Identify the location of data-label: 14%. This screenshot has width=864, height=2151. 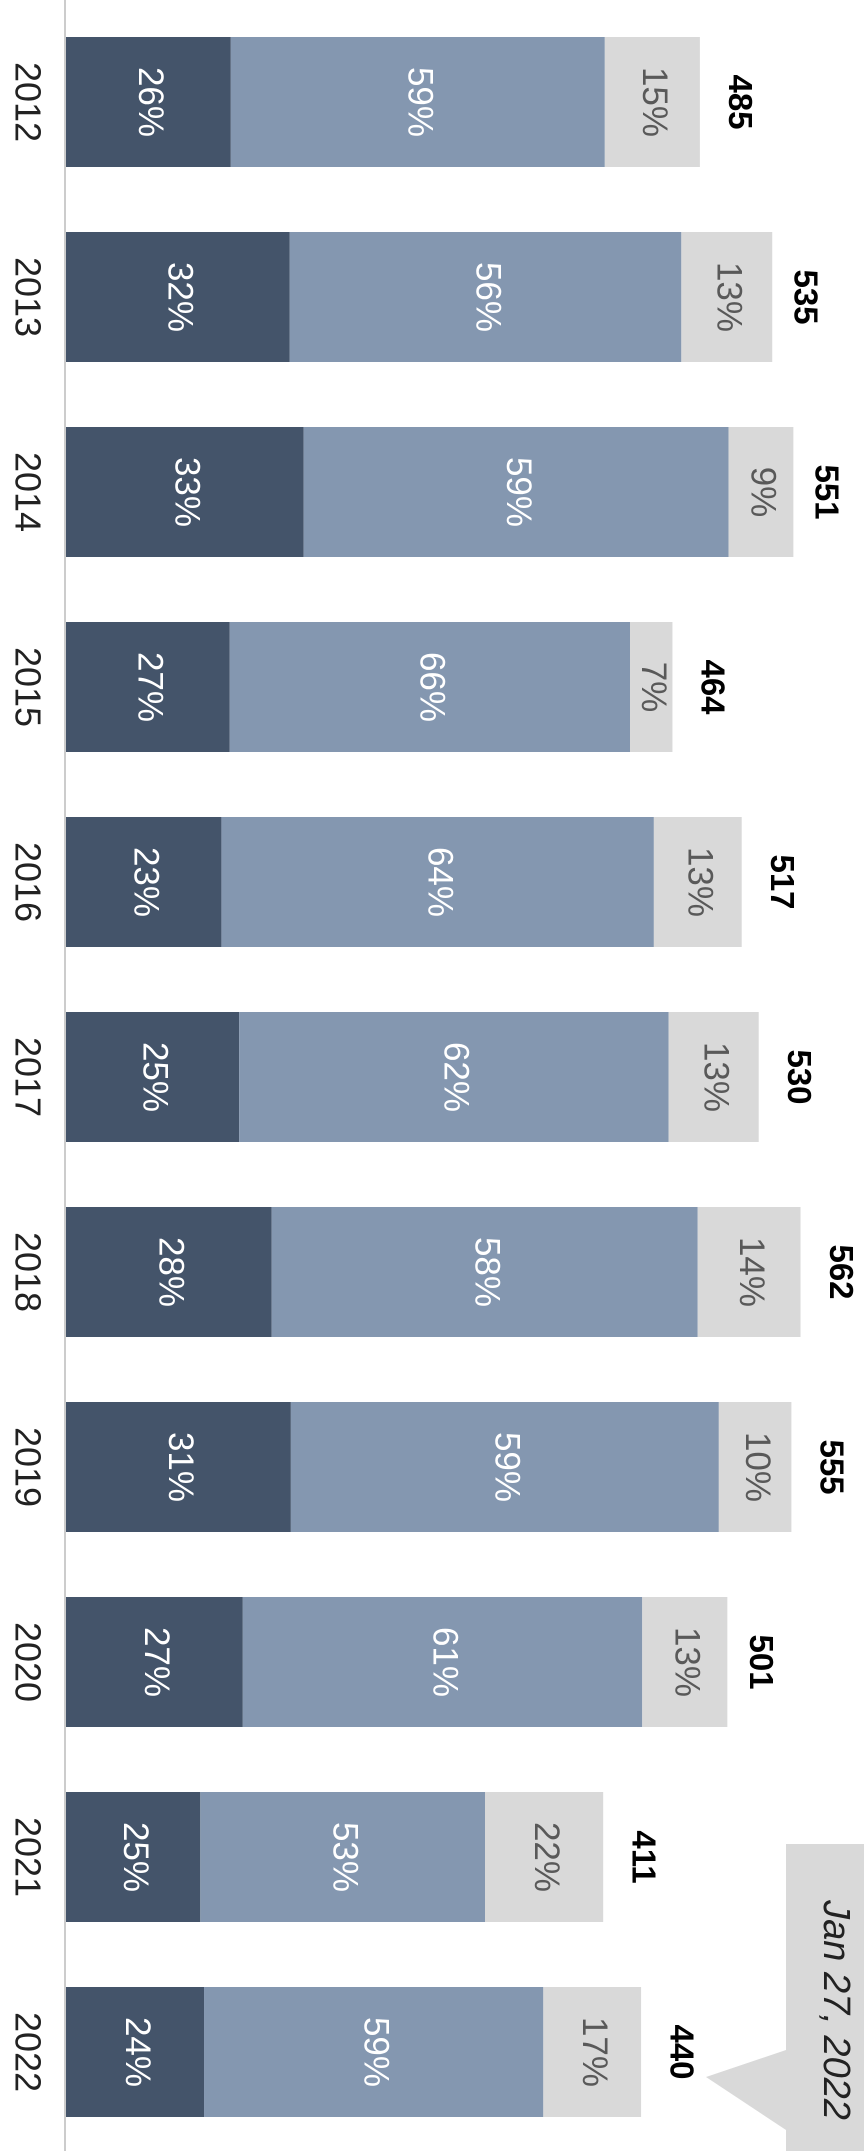
(751, 1272).